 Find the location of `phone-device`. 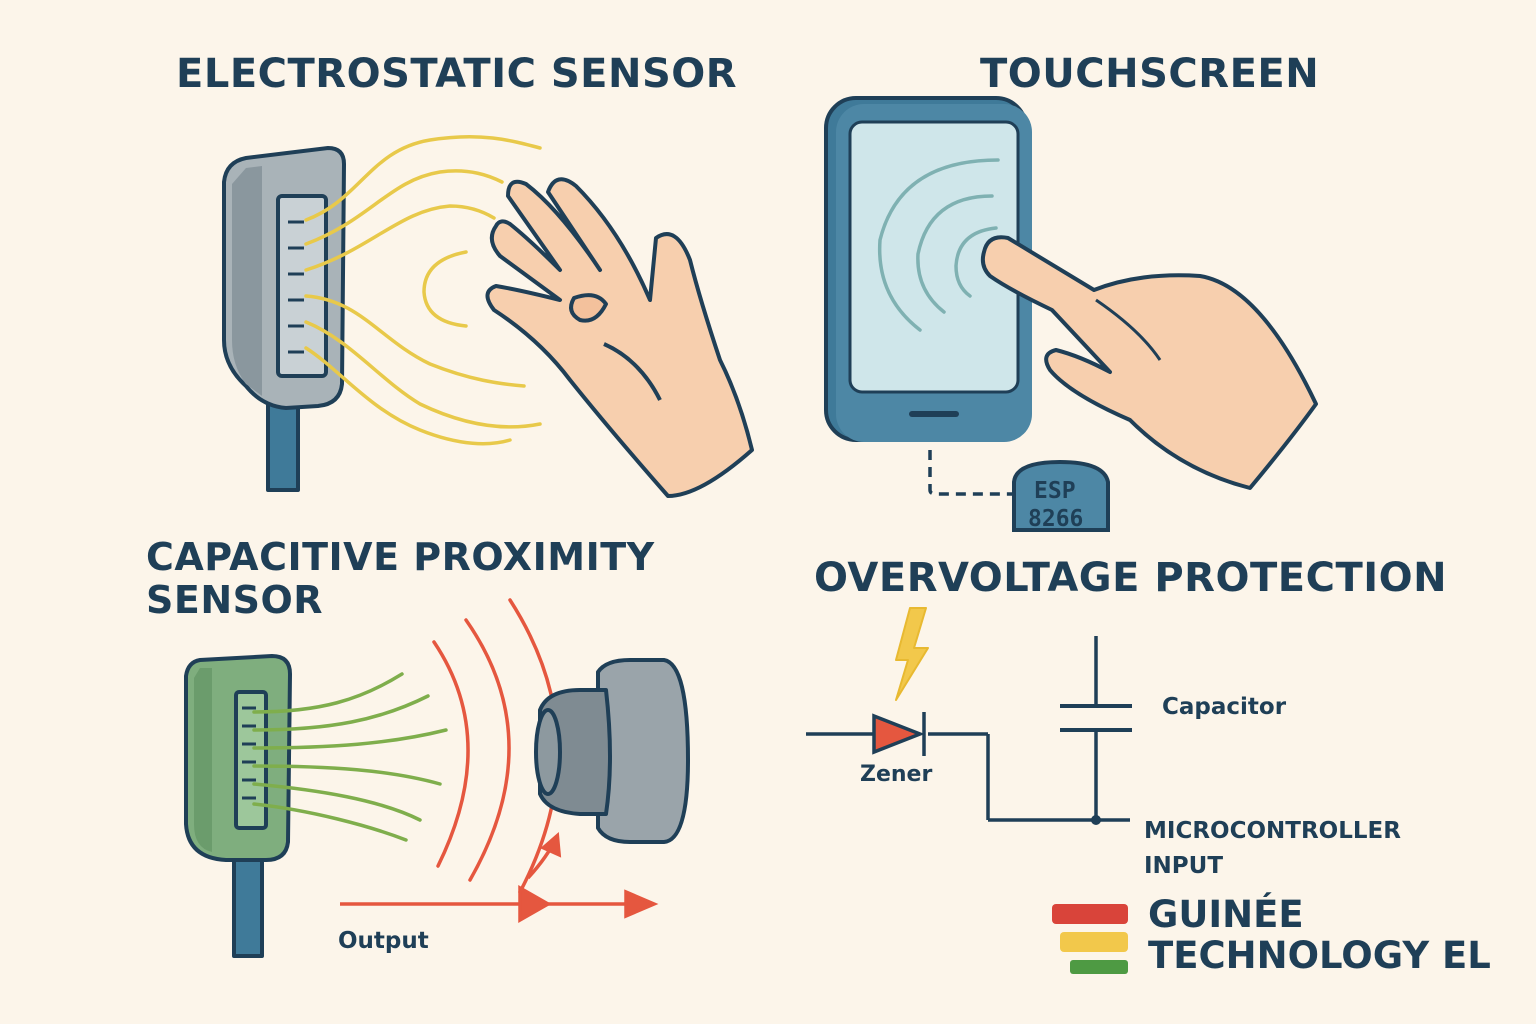

phone-device is located at coordinates (928, 269).